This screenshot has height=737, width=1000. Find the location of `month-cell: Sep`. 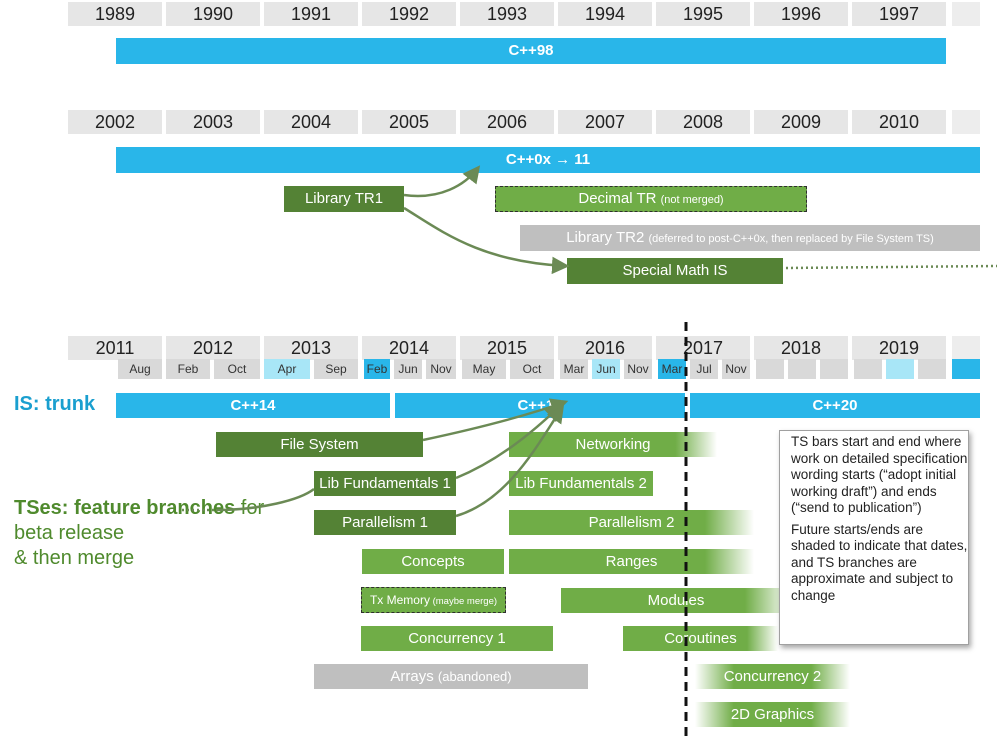

month-cell: Sep is located at coordinates (336, 369).